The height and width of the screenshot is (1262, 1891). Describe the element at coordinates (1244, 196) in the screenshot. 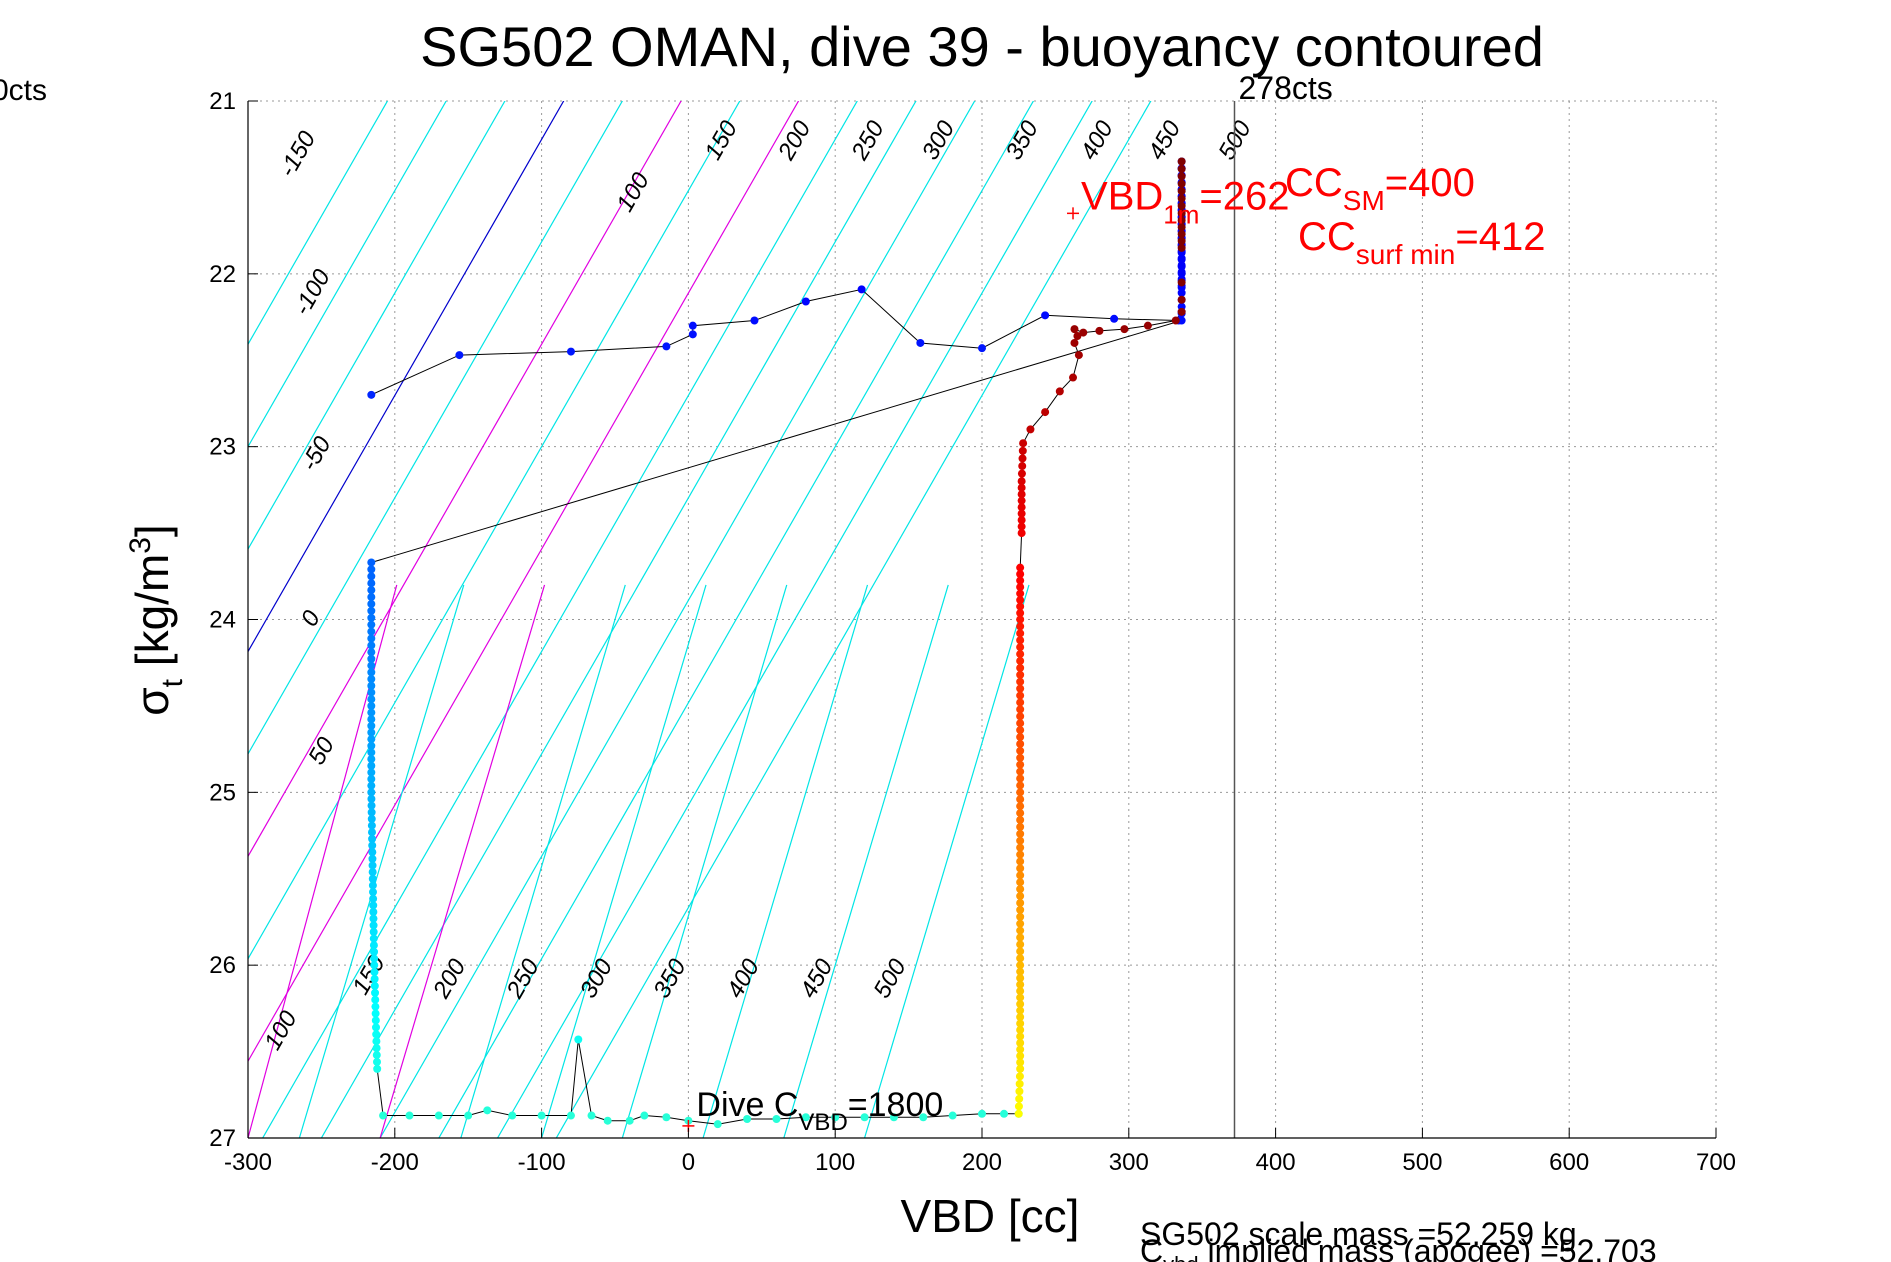

I see `marker-label-value: =262` at that location.